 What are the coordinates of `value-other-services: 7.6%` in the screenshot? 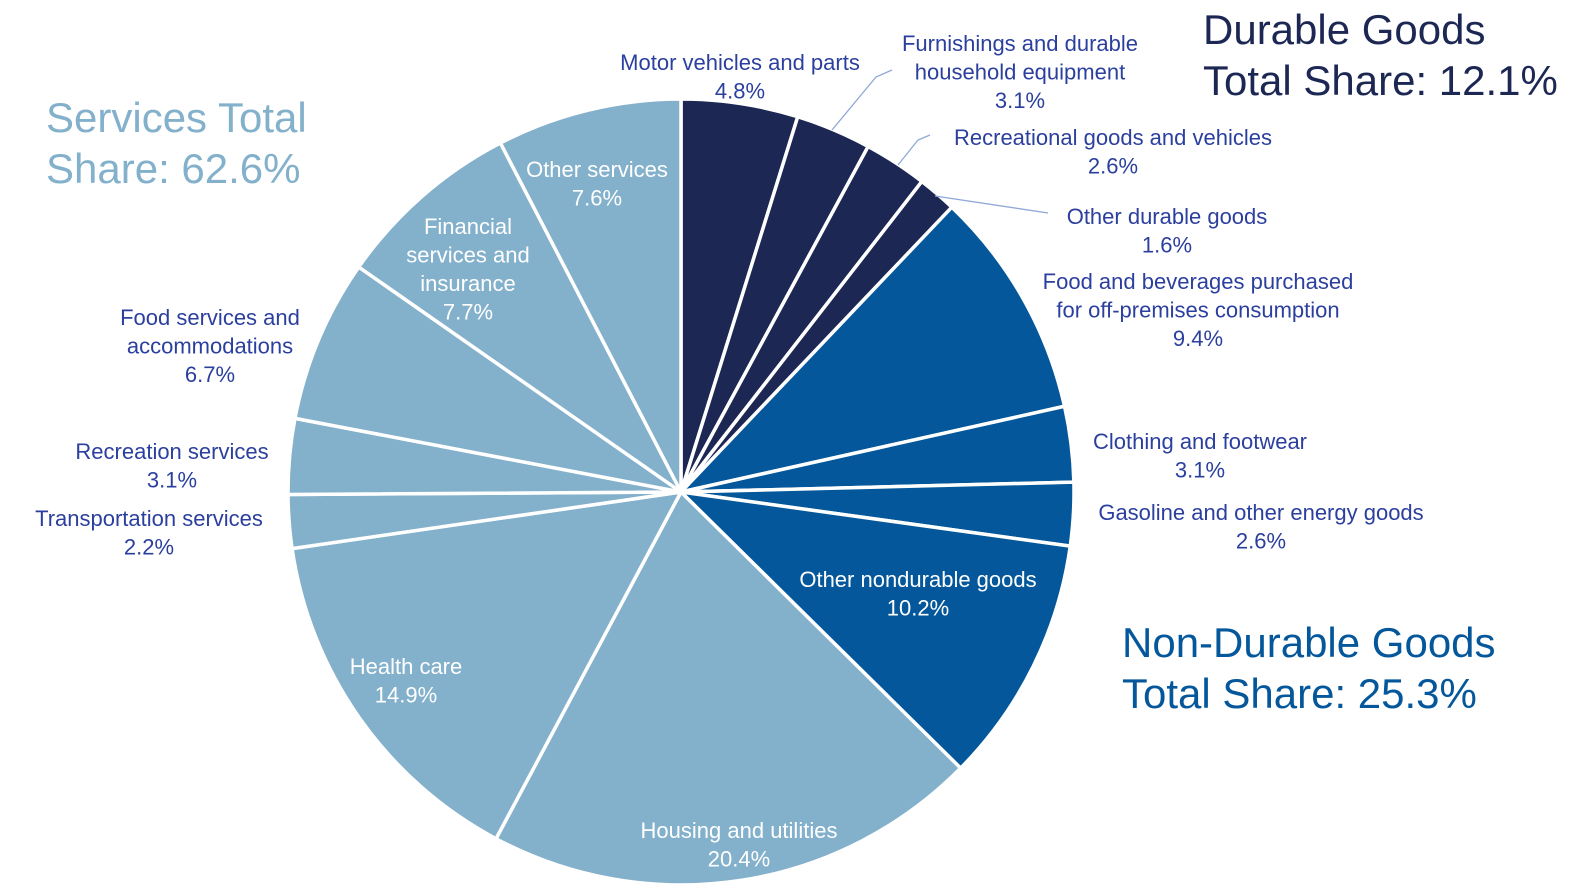 It's located at (597, 198).